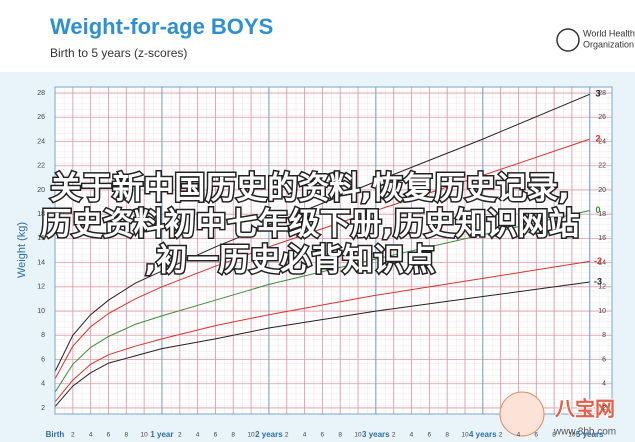 Image resolution: width=635 pixels, height=442 pixels. What do you see at coordinates (55, 434) in the screenshot?
I see `x-tick-label: Birth` at bounding box center [55, 434].